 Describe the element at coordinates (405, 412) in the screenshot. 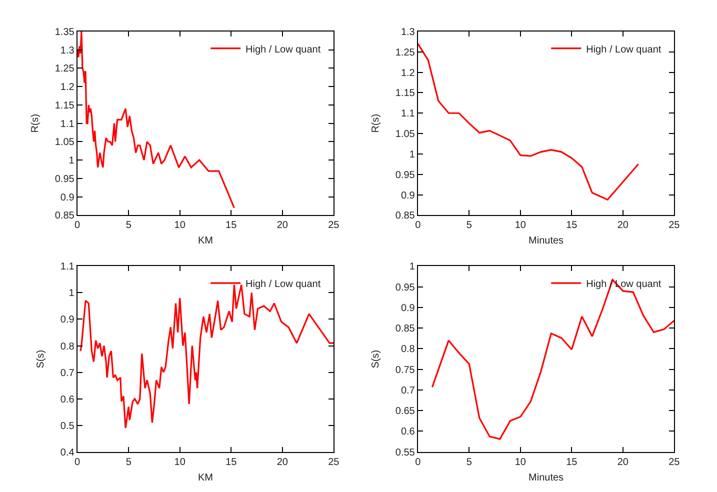

I see `y-tick-label: 0.65` at that location.